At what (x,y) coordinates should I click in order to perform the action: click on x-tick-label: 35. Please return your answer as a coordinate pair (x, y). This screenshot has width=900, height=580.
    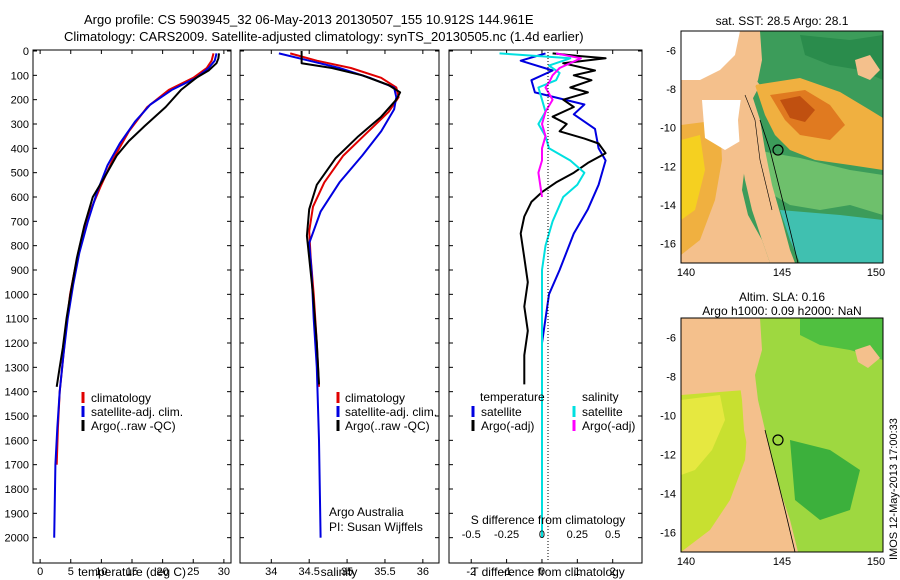
    Looking at the image, I should click on (347, 572).